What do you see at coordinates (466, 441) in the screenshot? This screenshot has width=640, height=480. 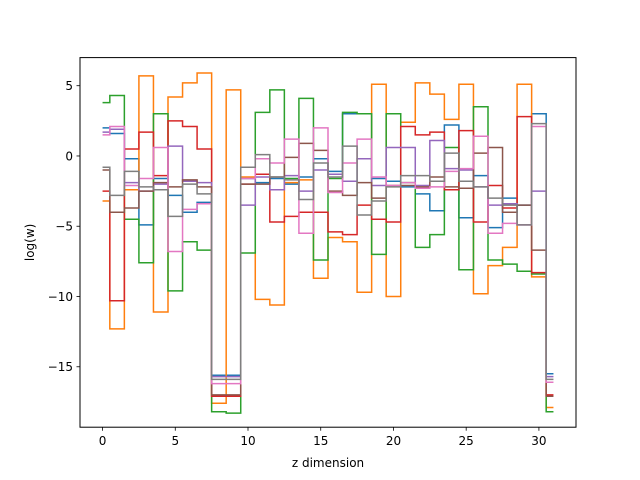 I see `x-tick-label: 25` at bounding box center [466, 441].